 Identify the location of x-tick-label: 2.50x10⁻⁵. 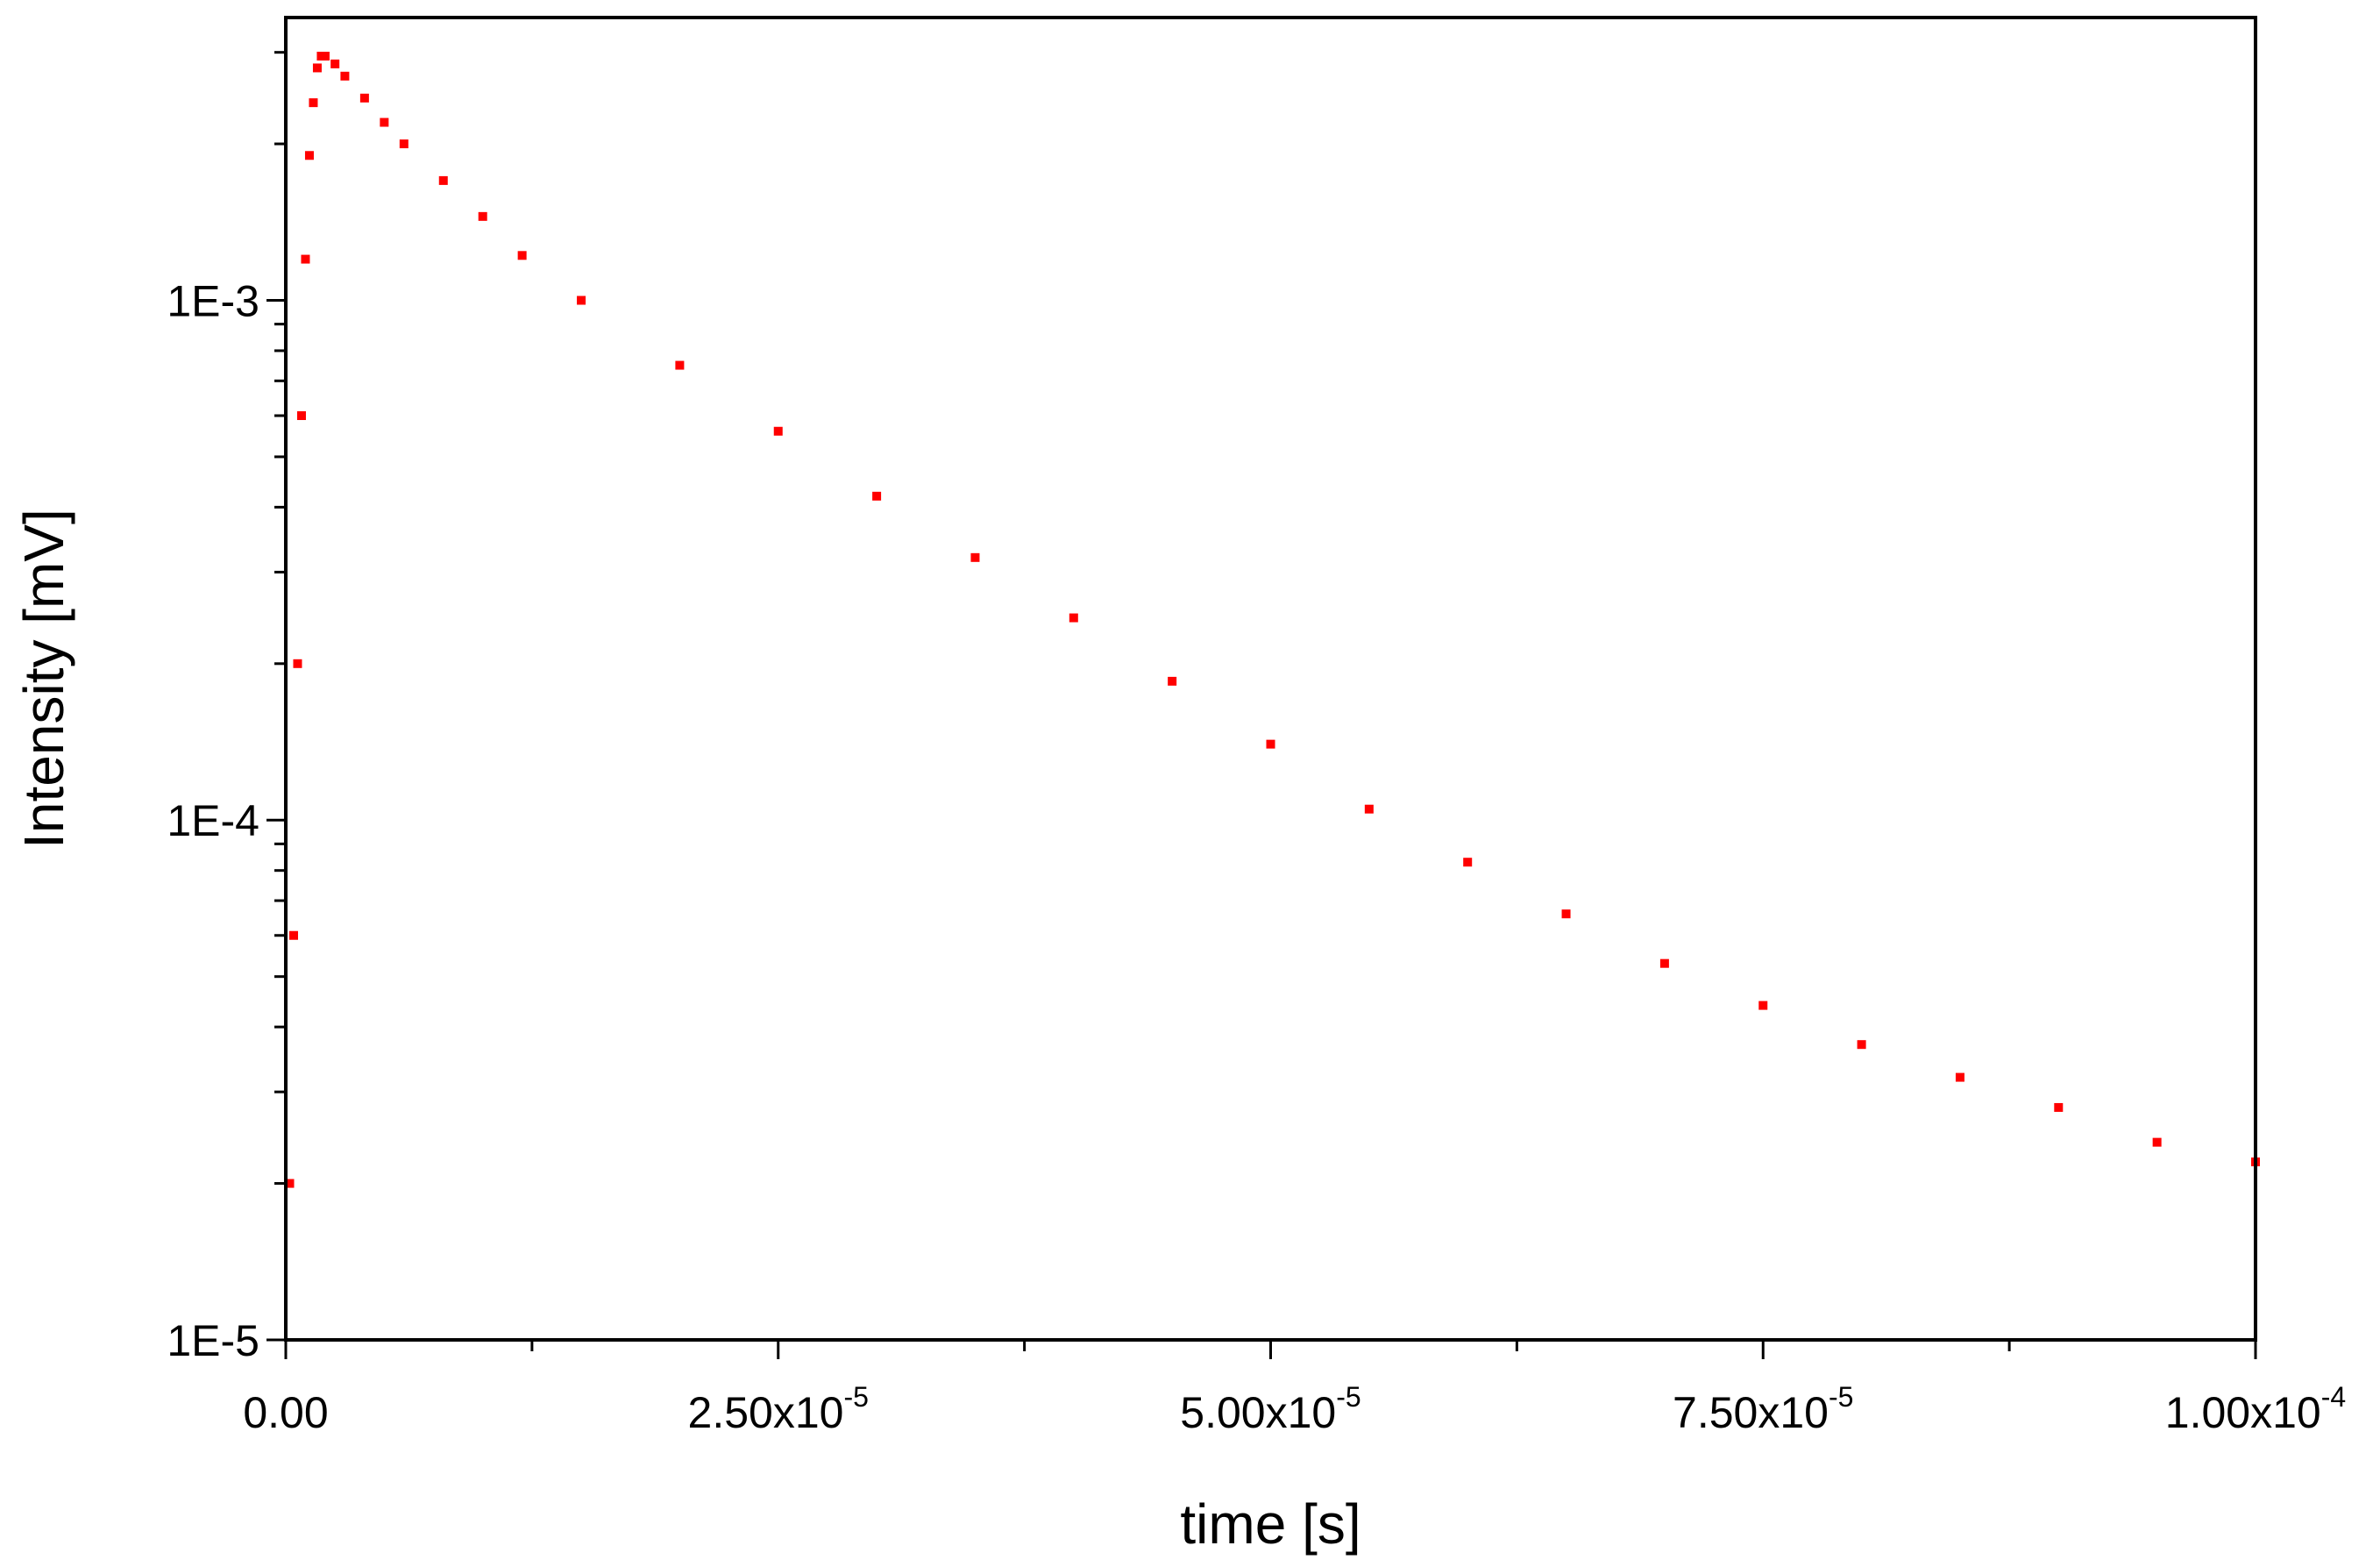
(778, 1409).